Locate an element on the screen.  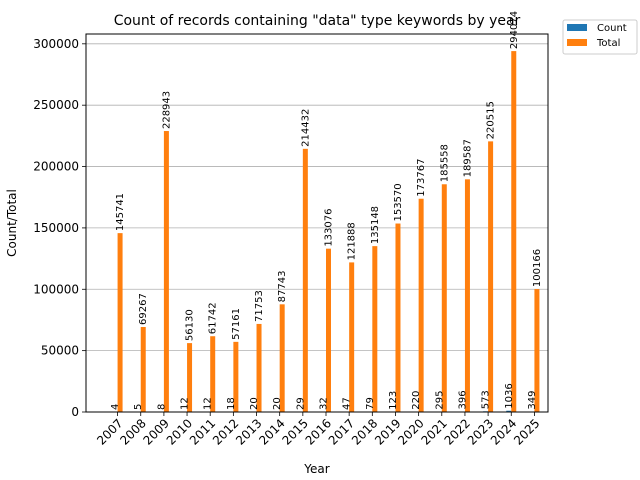
data-label-total: 214432 is located at coordinates (305, 128).